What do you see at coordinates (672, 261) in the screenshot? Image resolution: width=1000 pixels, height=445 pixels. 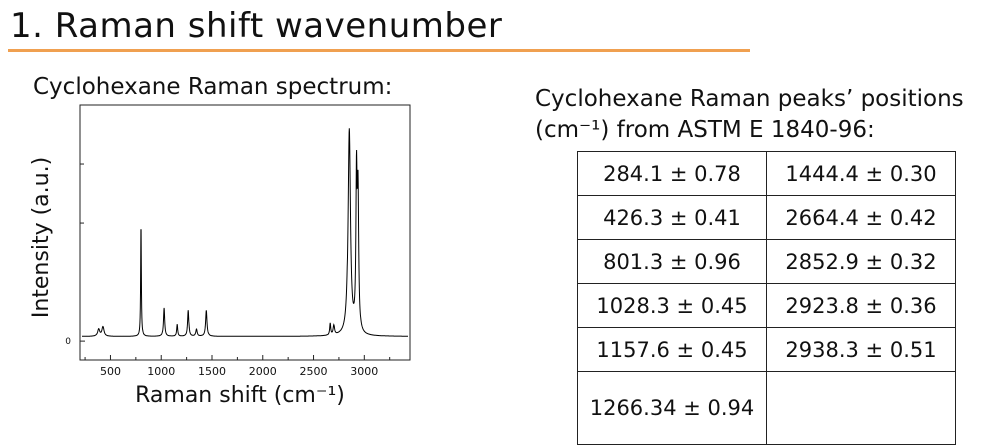 I see `table-cell: 801.3 ± 0.96` at bounding box center [672, 261].